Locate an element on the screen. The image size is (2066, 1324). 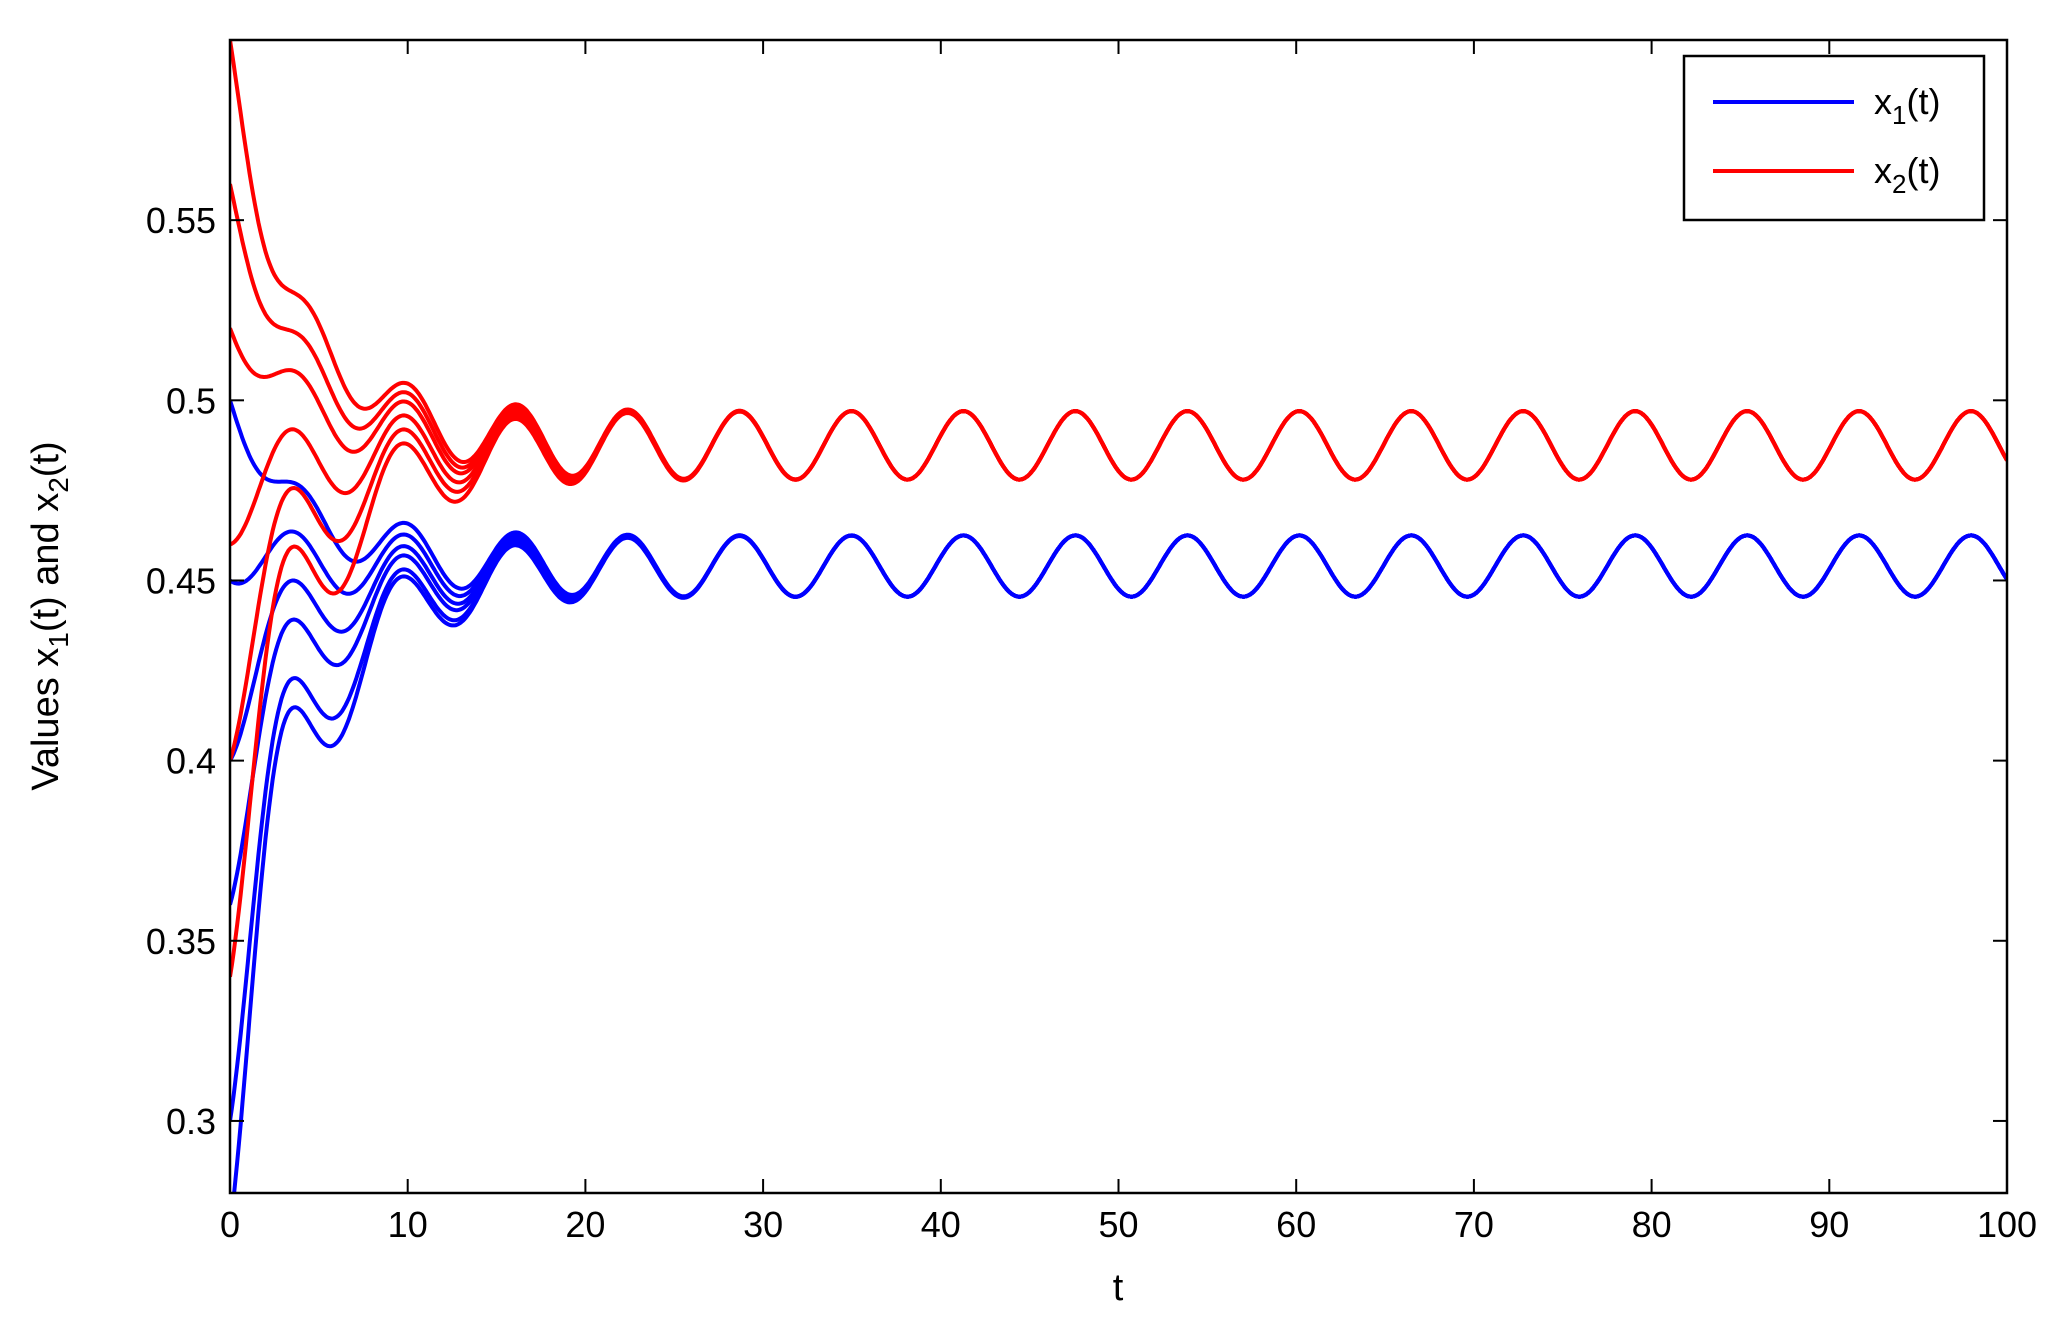
x-tick-label-0: 0 is located at coordinates (230, 1224).